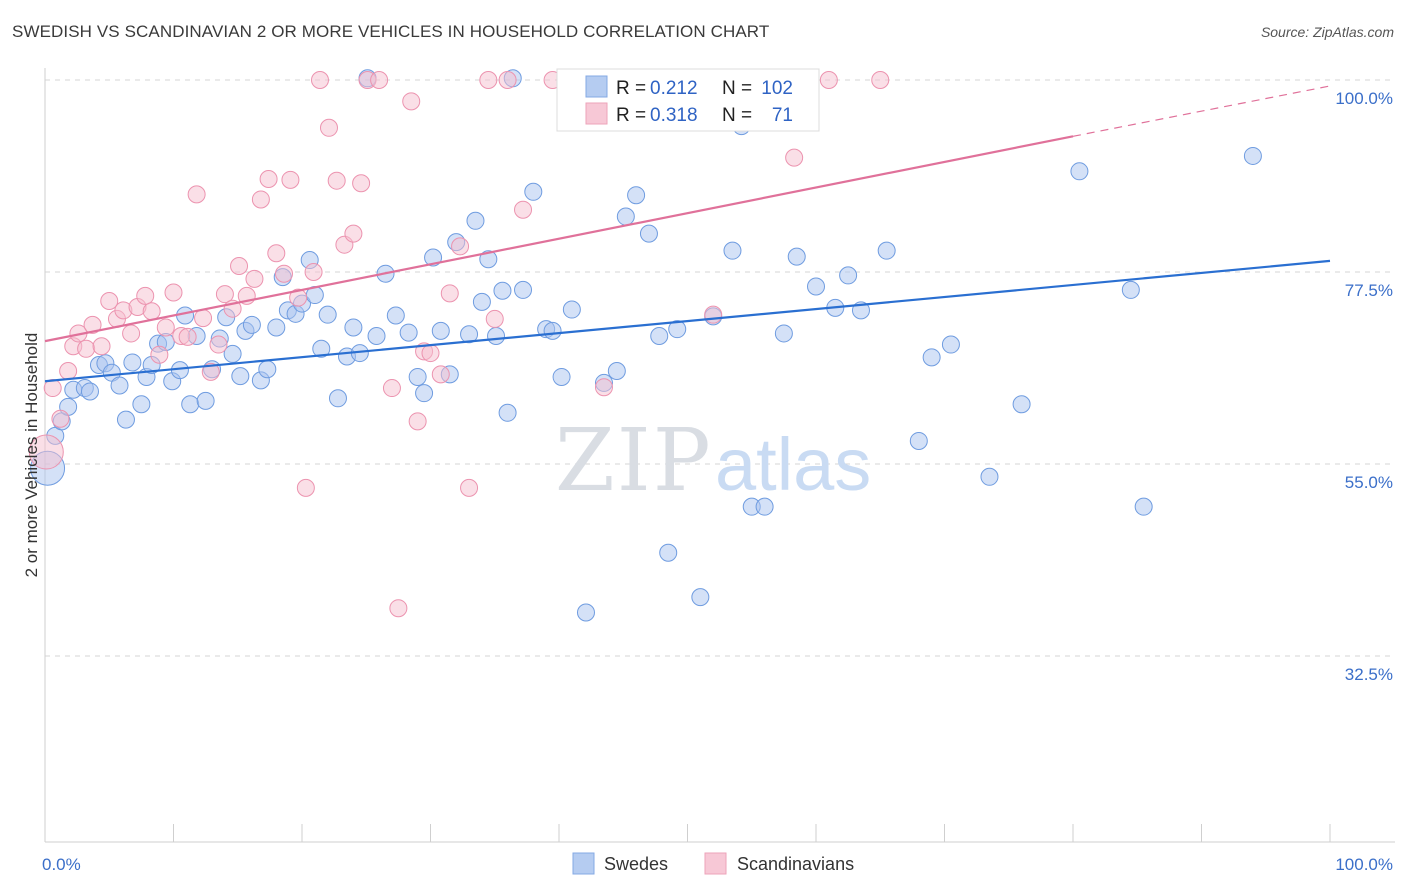 This screenshot has width=1406, height=892. I want to click on scandinavians-swatch, so click(596, 113).